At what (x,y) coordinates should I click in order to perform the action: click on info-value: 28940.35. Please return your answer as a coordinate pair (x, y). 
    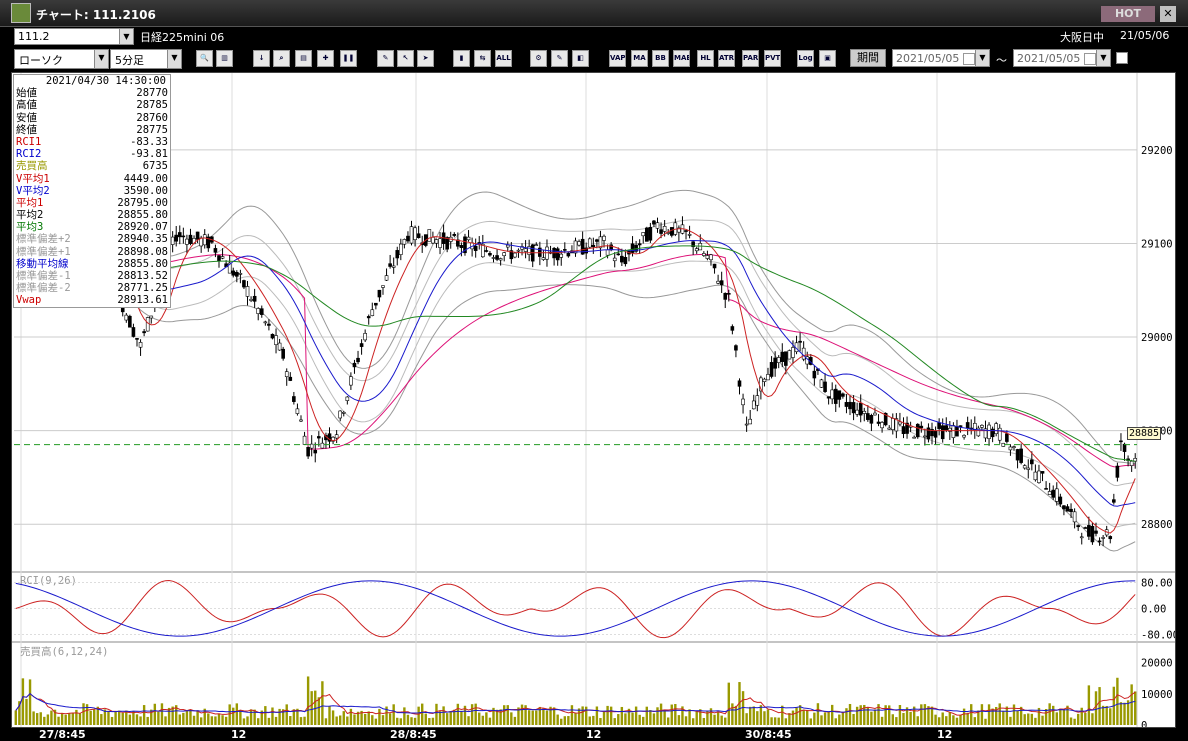
    Looking at the image, I should click on (142, 239).